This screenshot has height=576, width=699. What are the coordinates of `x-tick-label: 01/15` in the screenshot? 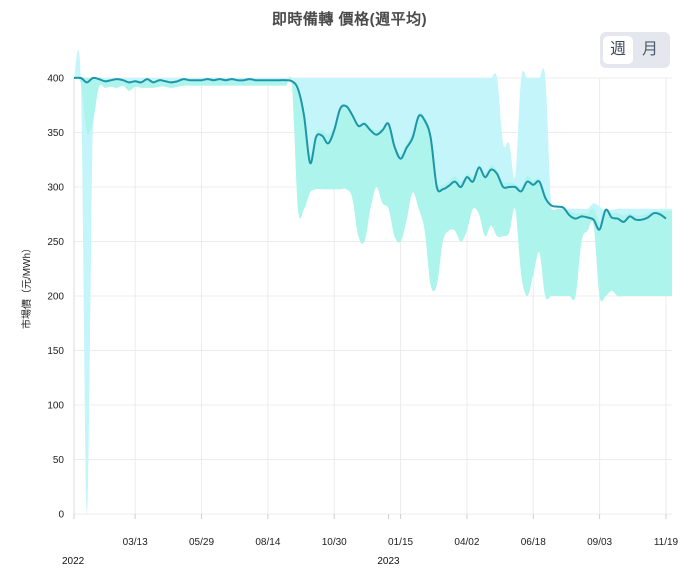 It's located at (400, 542).